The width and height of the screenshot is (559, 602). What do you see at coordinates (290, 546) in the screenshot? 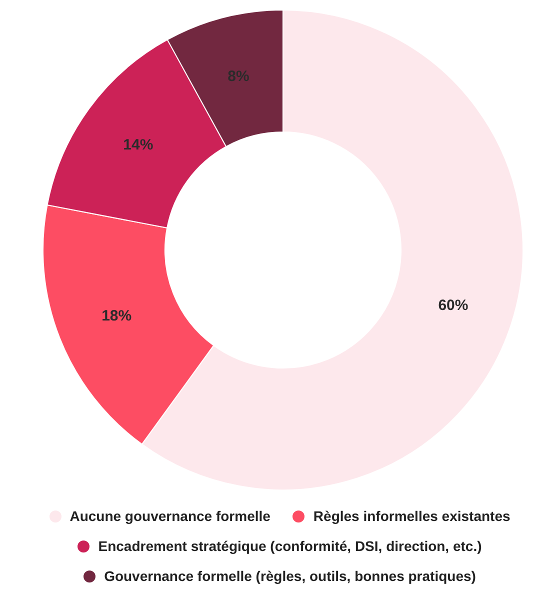
I see `legend-label: Encadrement stratégique (conformité, DSI, direction, etc.)` at bounding box center [290, 546].